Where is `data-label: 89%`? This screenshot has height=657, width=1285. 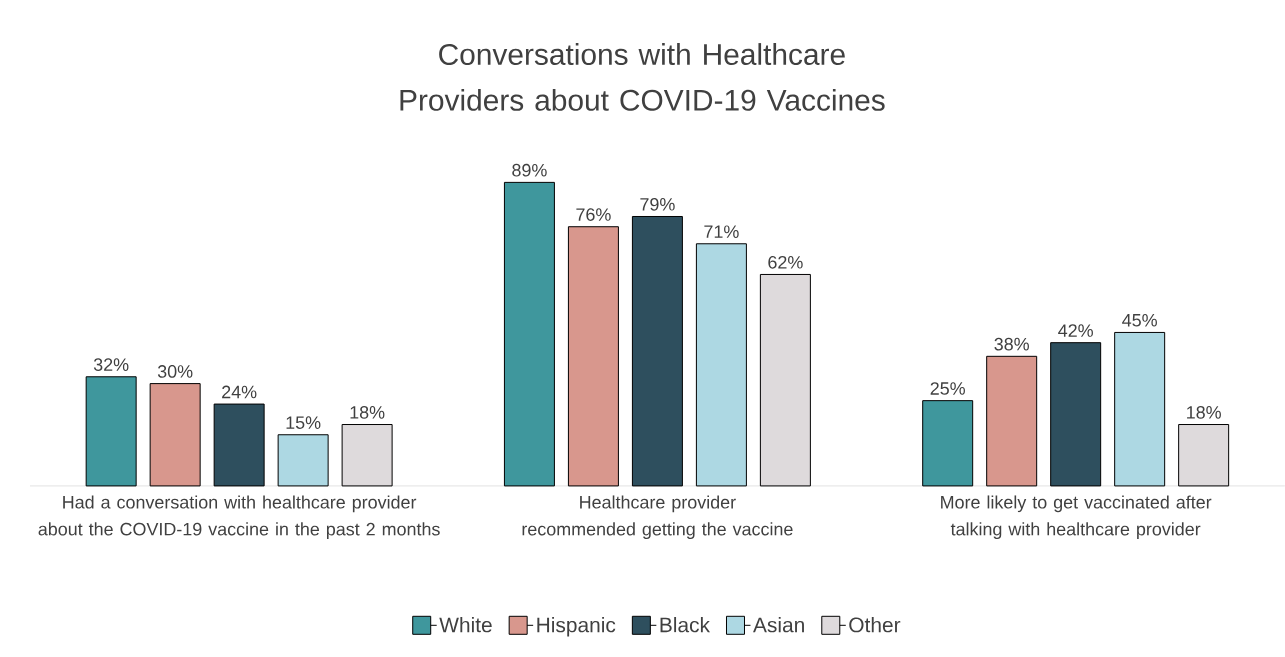 data-label: 89% is located at coordinates (529, 170).